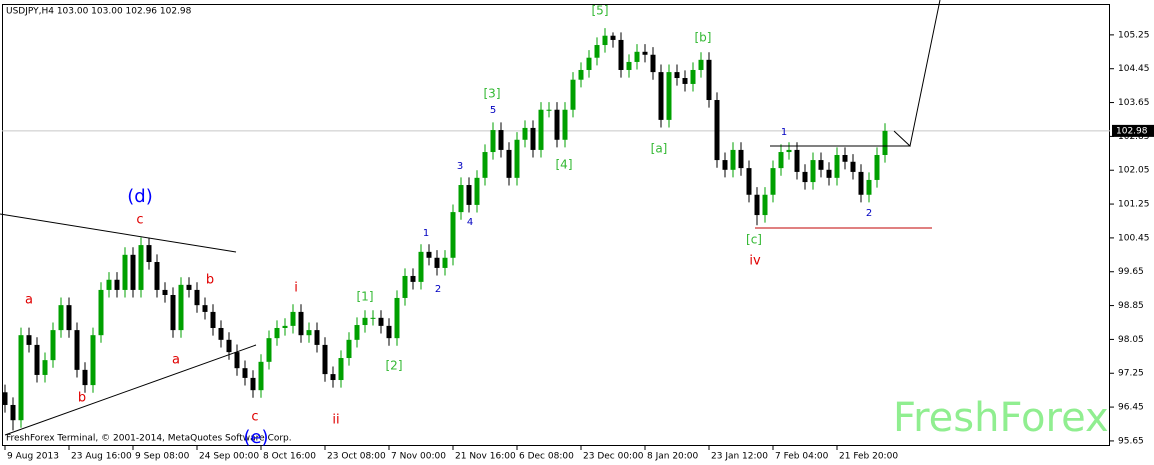 The height and width of the screenshot is (465, 1154). Describe the element at coordinates (673, 457) in the screenshot. I see `x-tick-label: 8 Jan 20:00` at that location.